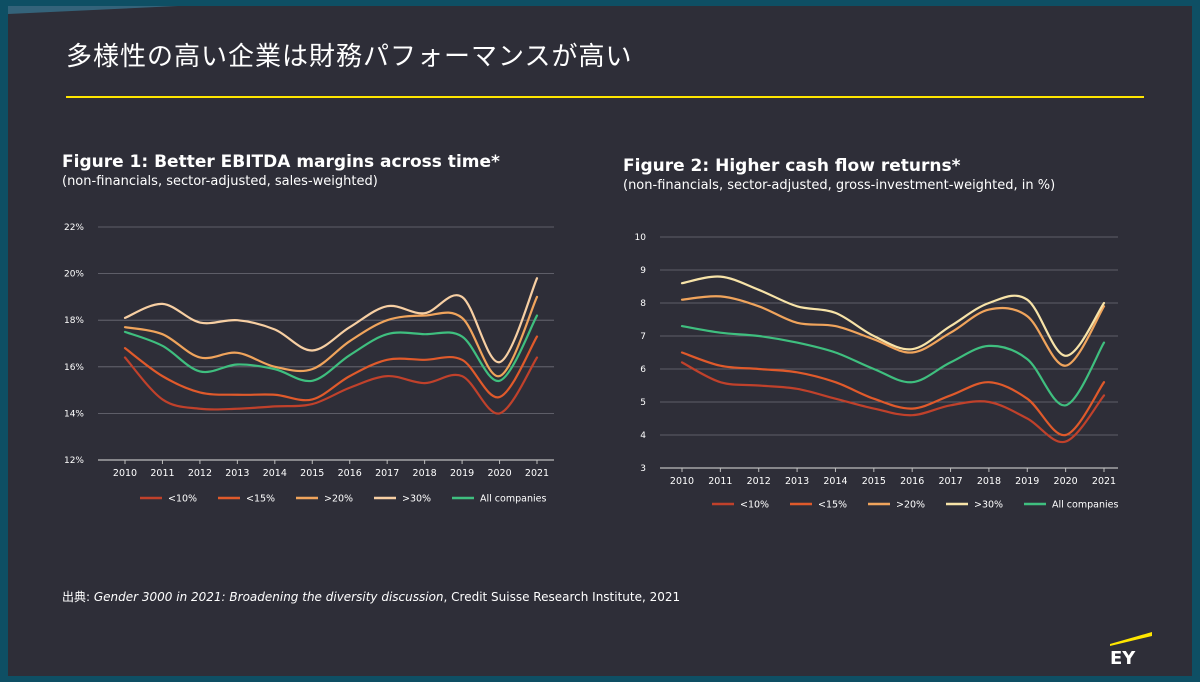  I want to click on legend-label: >30%, so click(416, 499).